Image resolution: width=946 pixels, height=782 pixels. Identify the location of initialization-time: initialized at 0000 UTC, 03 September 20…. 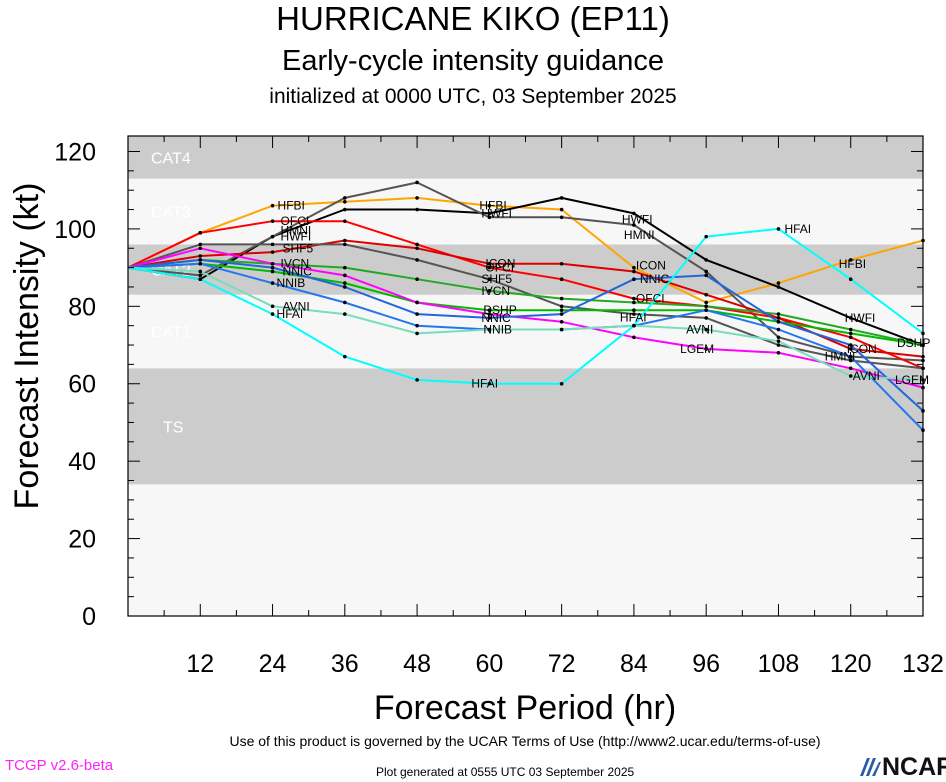
(473, 96).